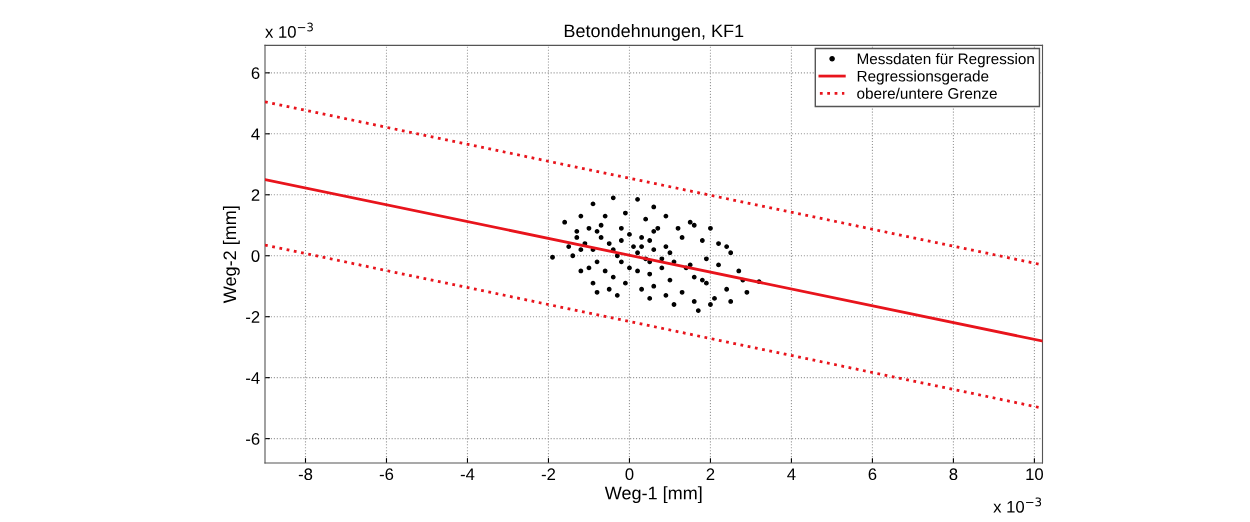 The width and height of the screenshot is (1250, 522). Describe the element at coordinates (253, 317) in the screenshot. I see `y-tick-label: -2` at that location.